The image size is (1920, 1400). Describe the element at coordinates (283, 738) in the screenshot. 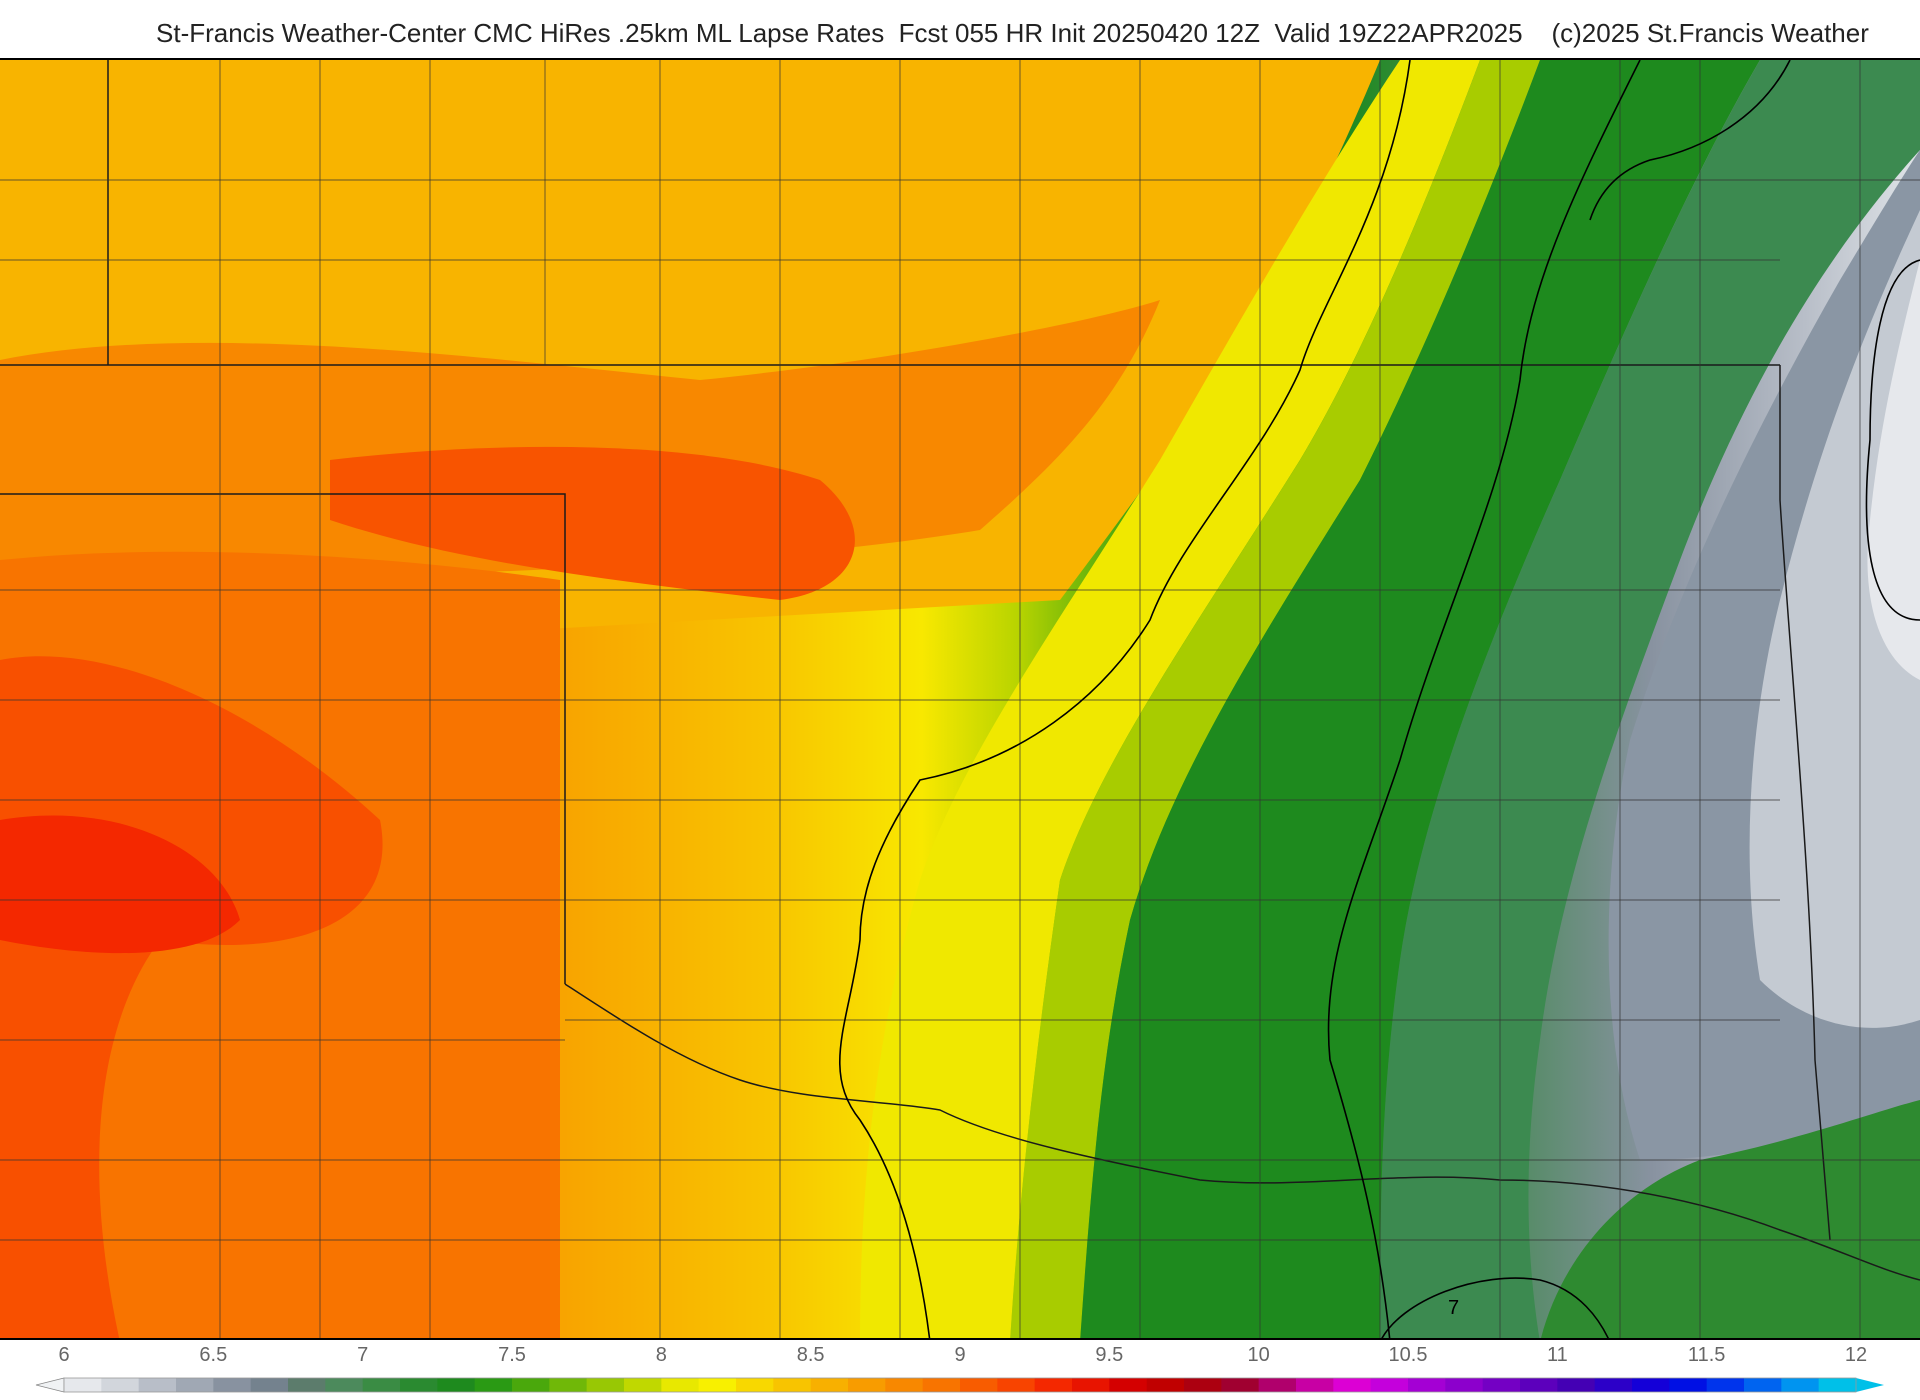

I see `state-border-oklahoma-panhandle` at that location.